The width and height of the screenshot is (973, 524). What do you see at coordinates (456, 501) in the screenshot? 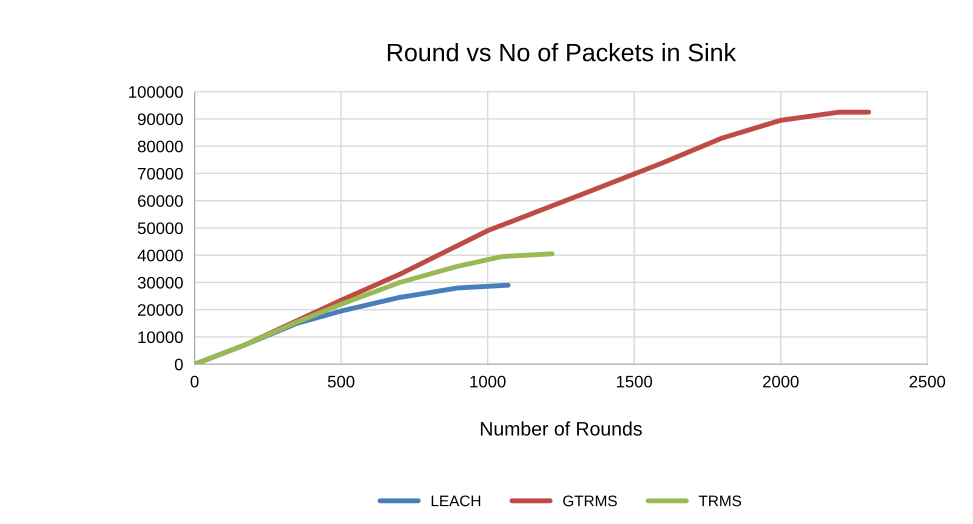
I see `legend-label: LEACH` at bounding box center [456, 501].